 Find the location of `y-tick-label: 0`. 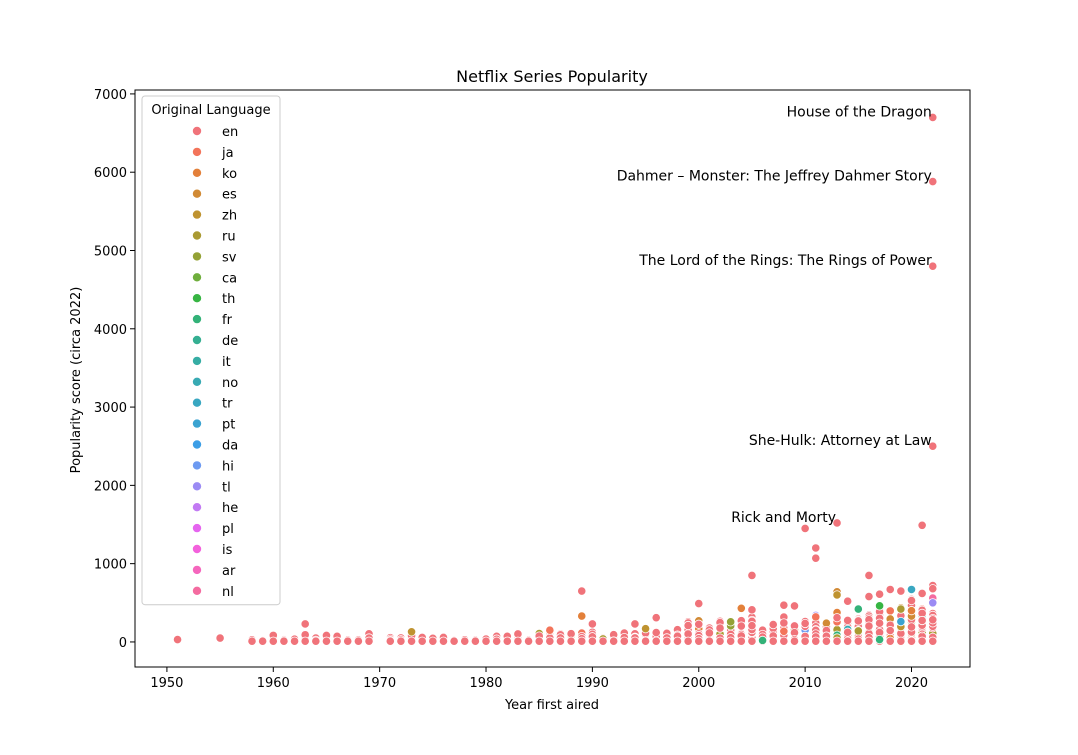

y-tick-label: 0 is located at coordinates (123, 643).